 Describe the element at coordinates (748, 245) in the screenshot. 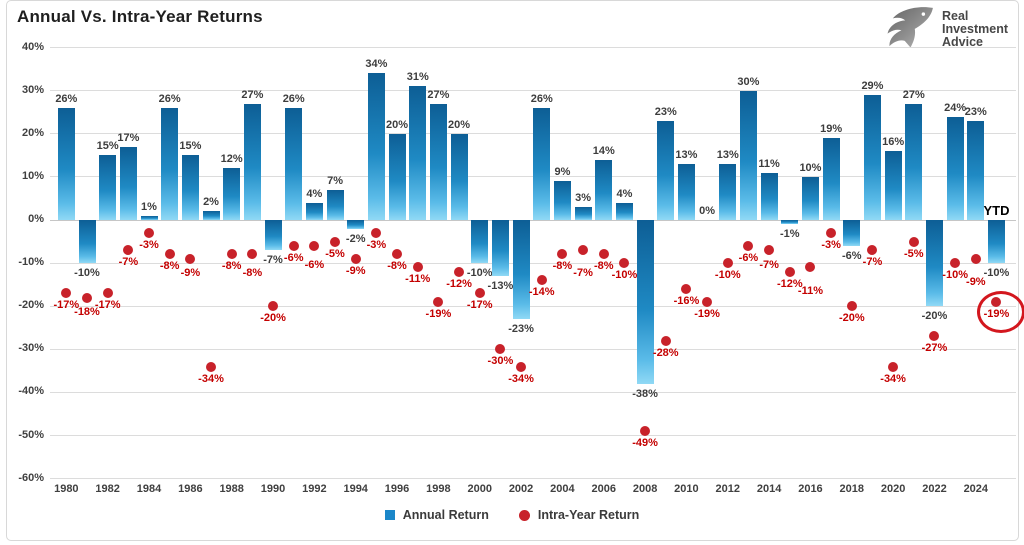

I see `intra-year-dot-2013` at that location.